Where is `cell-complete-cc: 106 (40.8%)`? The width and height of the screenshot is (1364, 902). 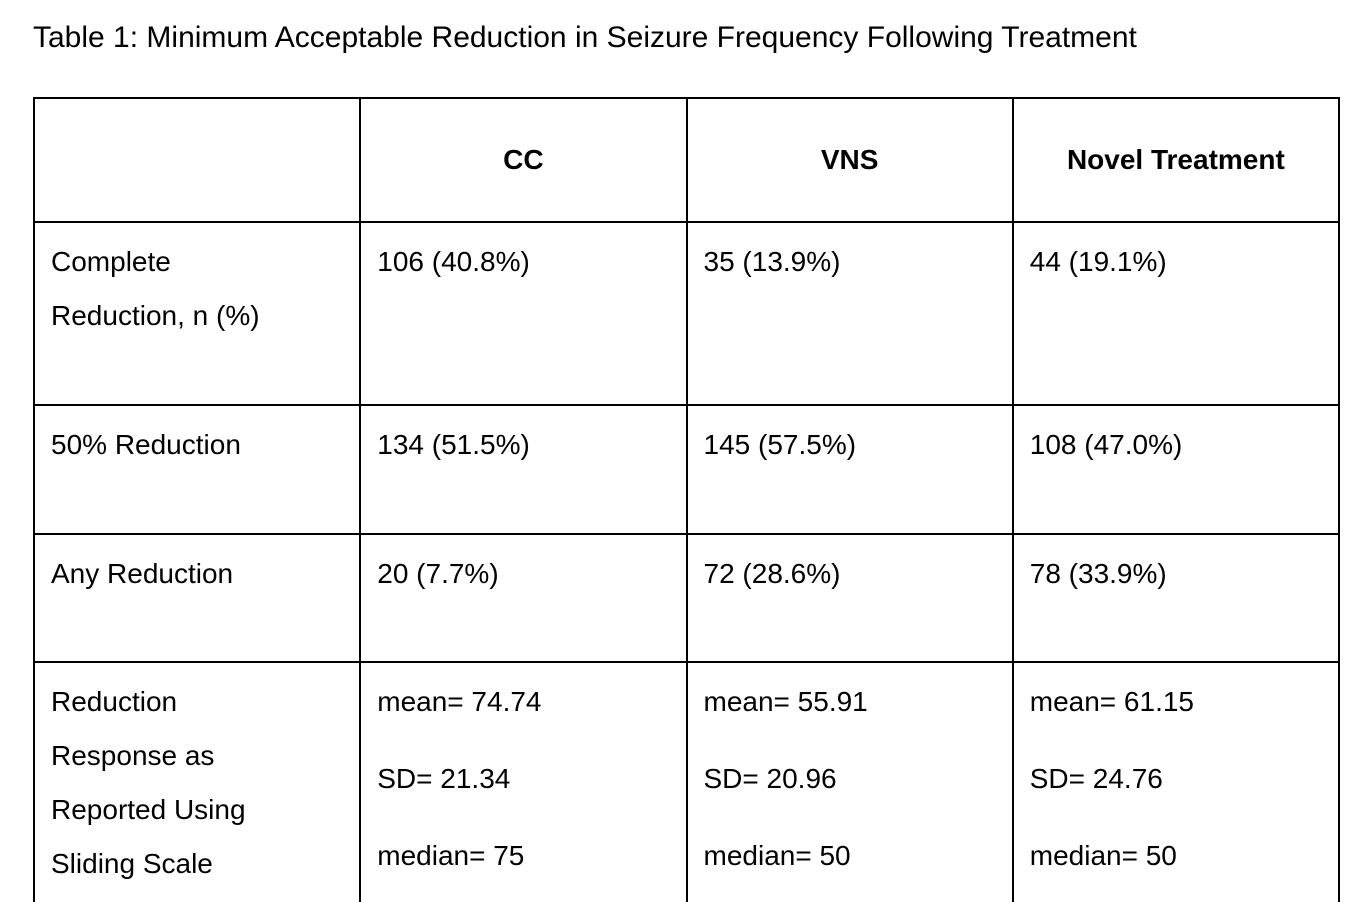
cell-complete-cc: 106 (40.8%) is located at coordinates (523, 313).